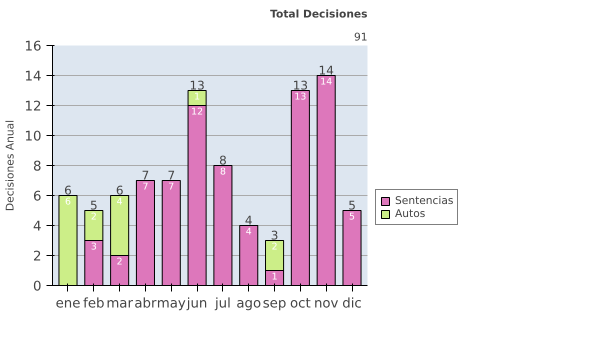  What do you see at coordinates (319, 14) in the screenshot?
I see `text: Total Decisiones` at bounding box center [319, 14].